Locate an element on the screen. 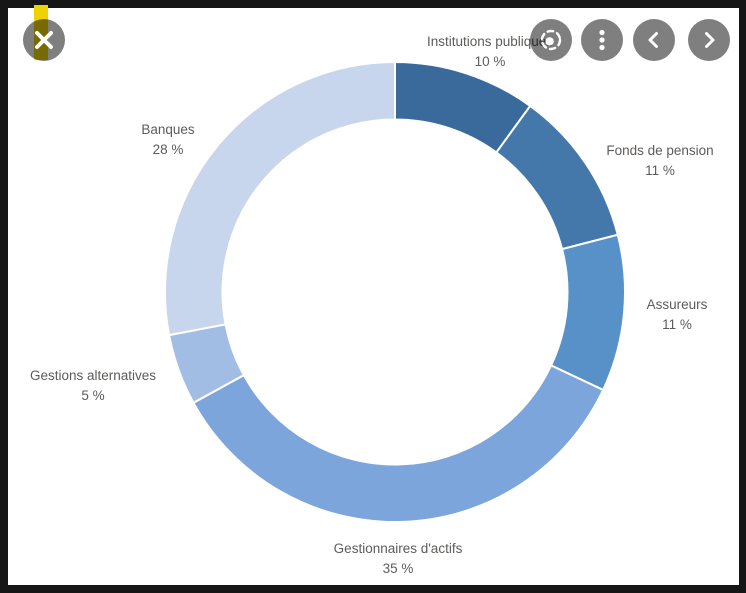 The width and height of the screenshot is (746, 593). slice-value-text: 5 % is located at coordinates (93, 395).